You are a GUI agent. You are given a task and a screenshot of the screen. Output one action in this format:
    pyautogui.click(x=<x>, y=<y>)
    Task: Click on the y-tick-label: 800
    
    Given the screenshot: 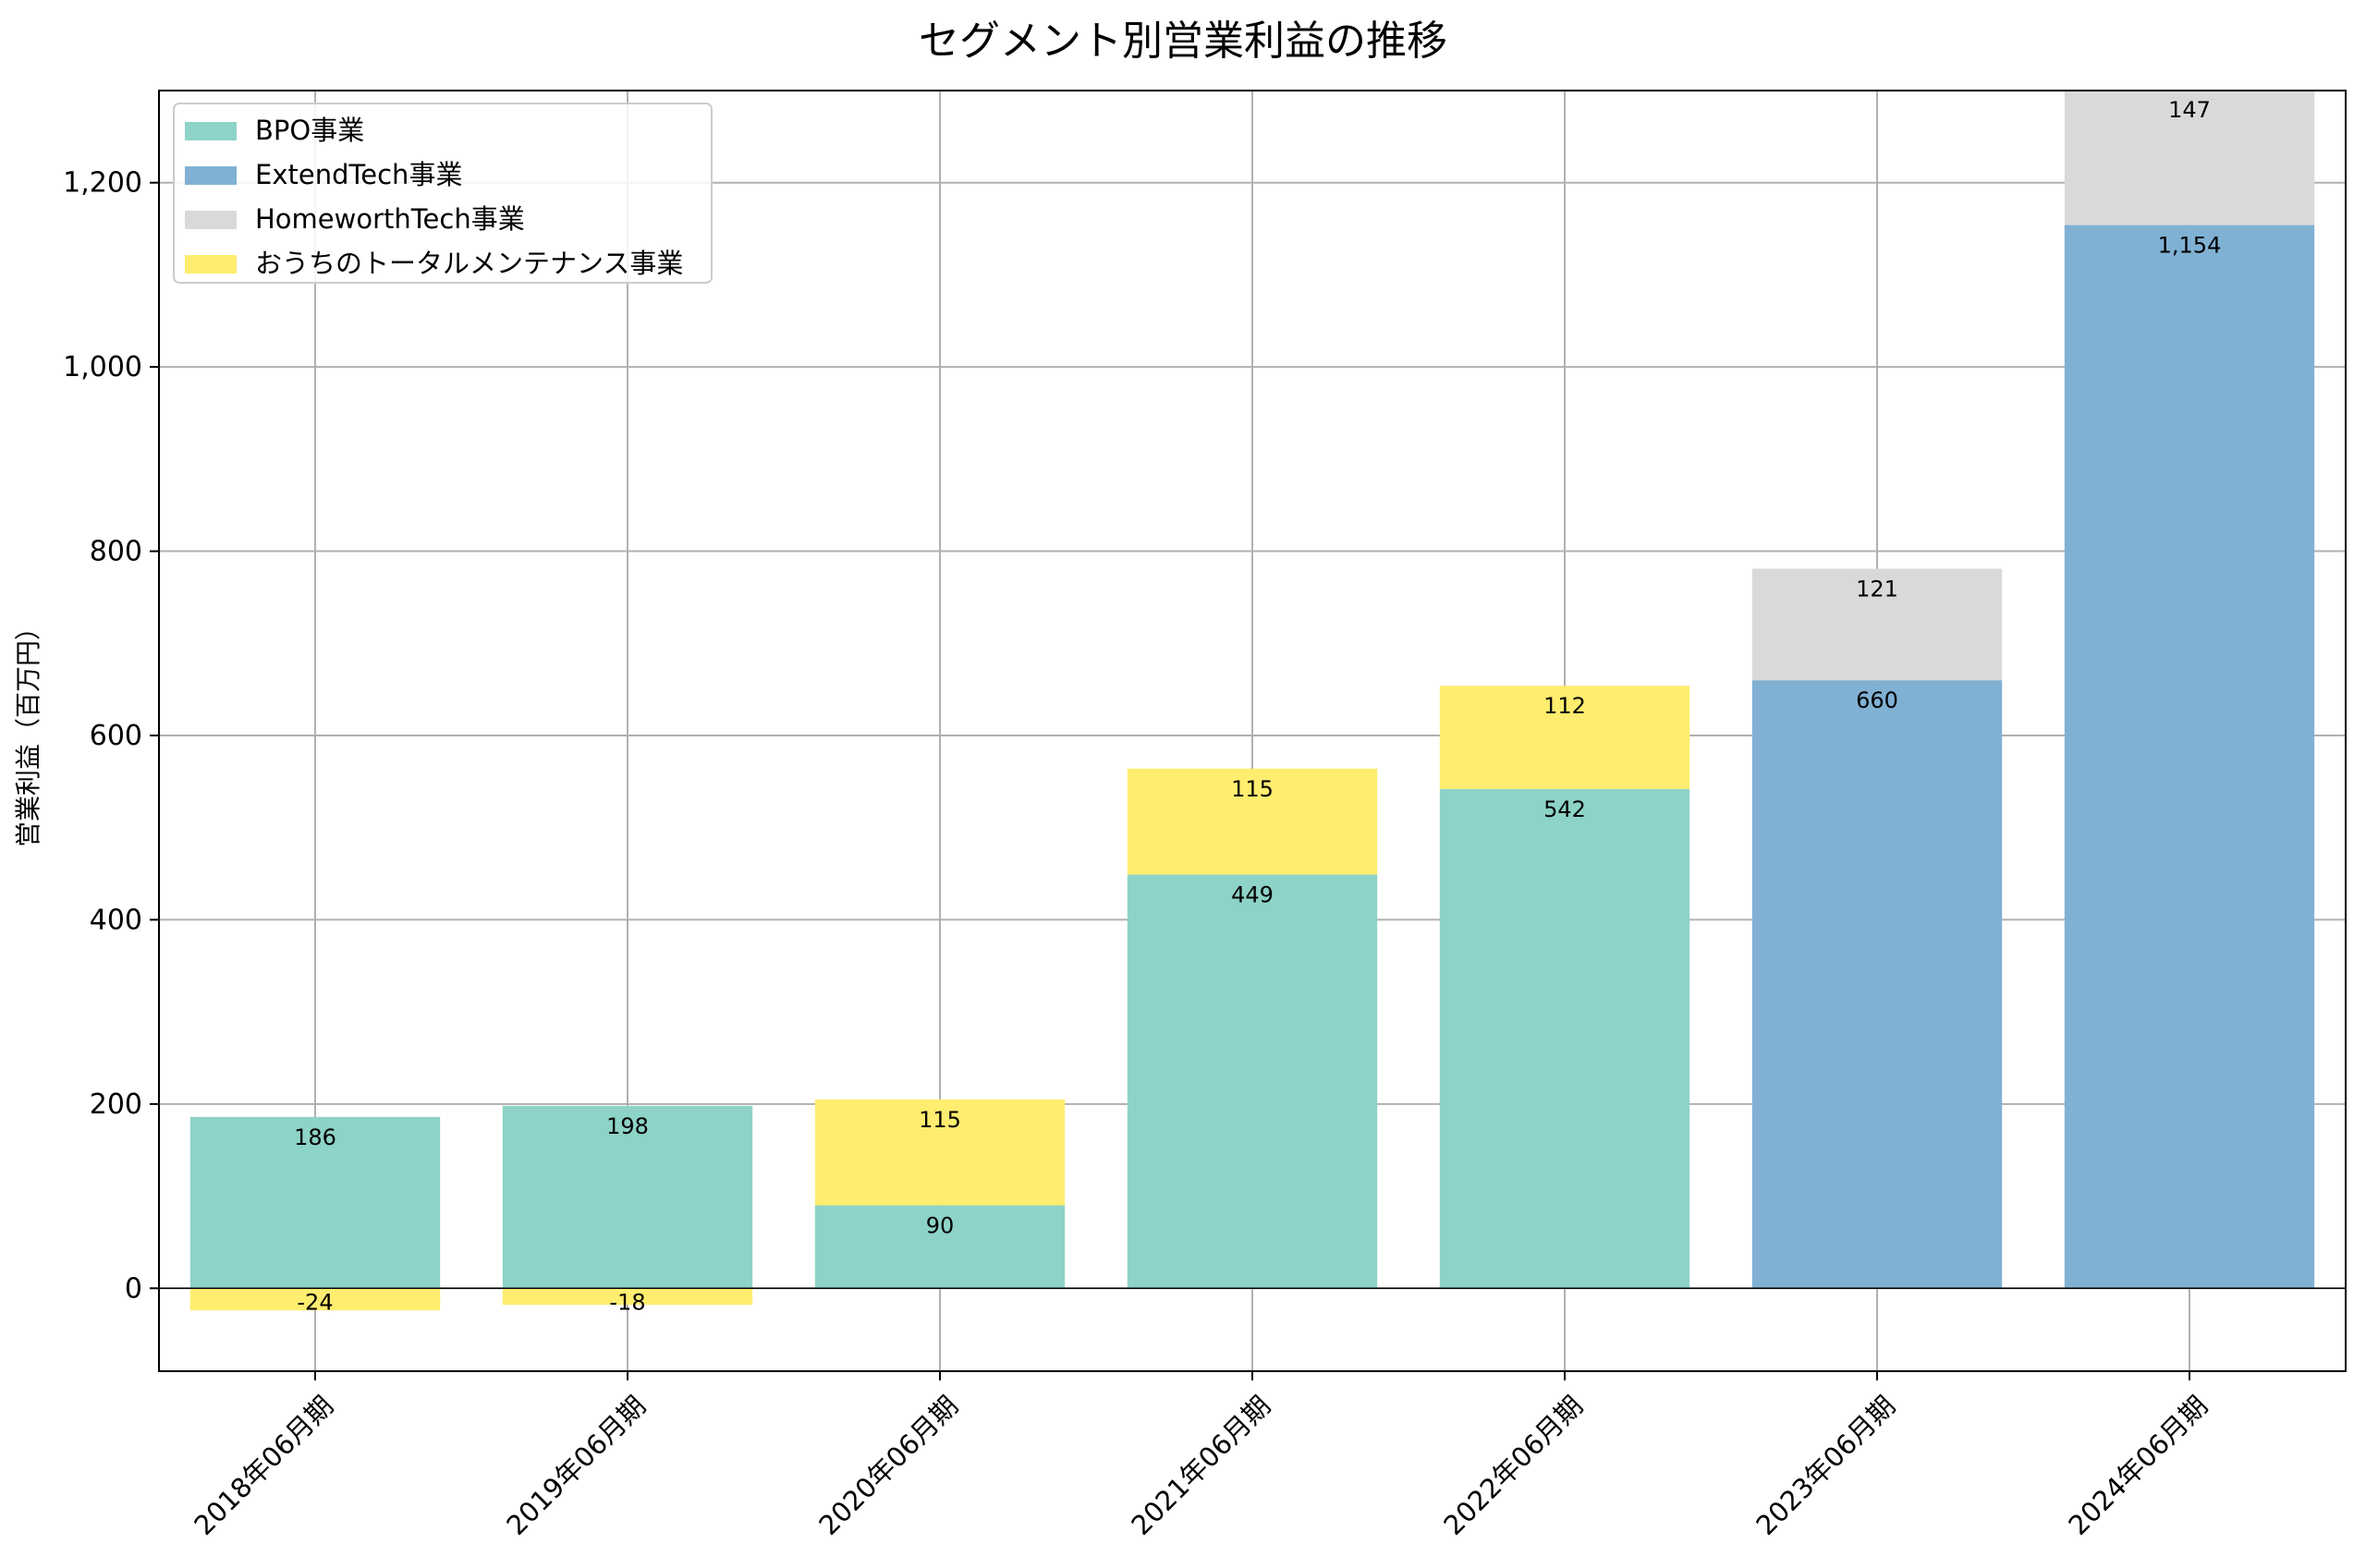 What is the action you would take?
    pyautogui.click(x=116, y=552)
    